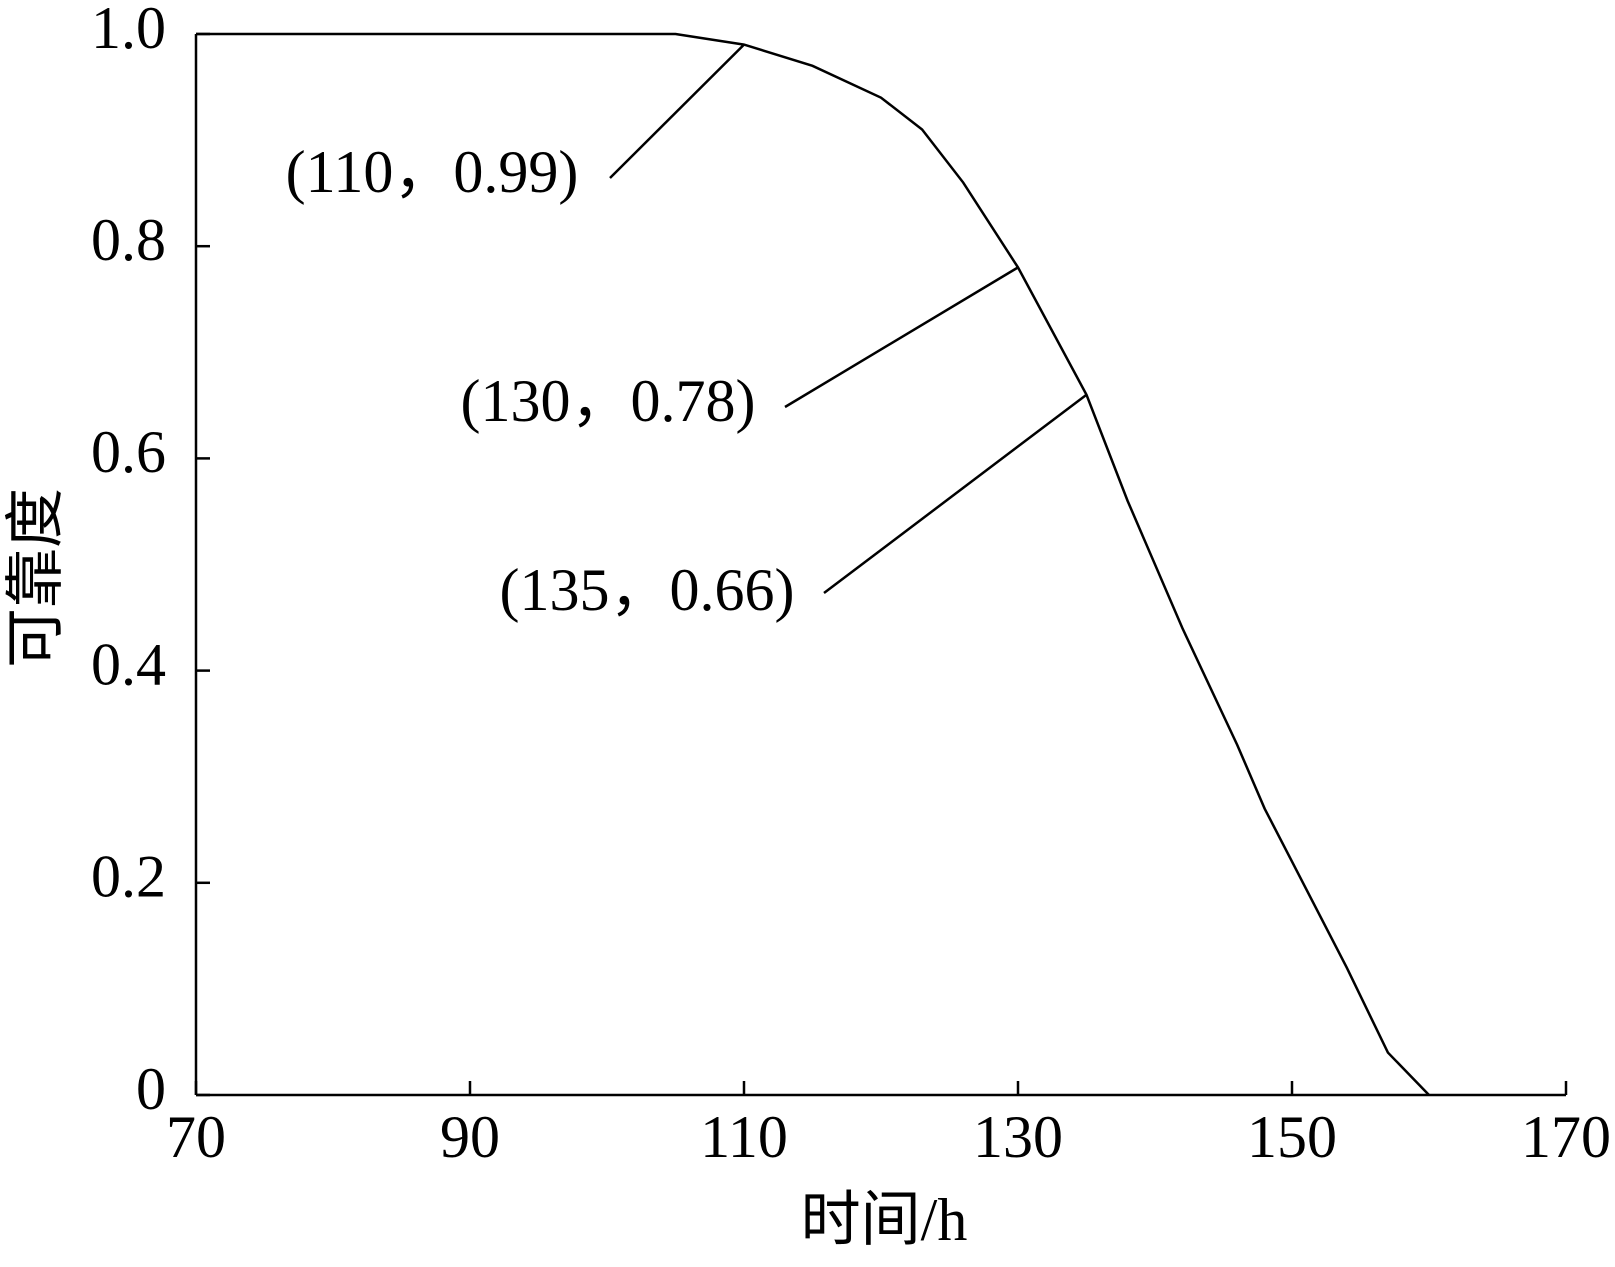 The width and height of the screenshot is (1615, 1267). What do you see at coordinates (1018, 1137) in the screenshot?
I see `x-tick-label: 130` at bounding box center [1018, 1137].